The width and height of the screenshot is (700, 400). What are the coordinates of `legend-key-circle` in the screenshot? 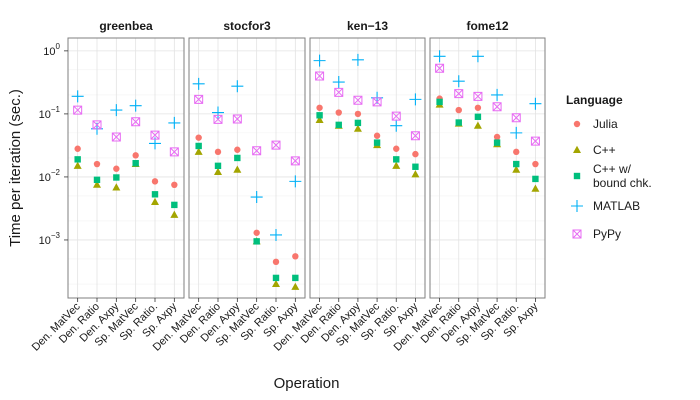 It's located at (577, 124).